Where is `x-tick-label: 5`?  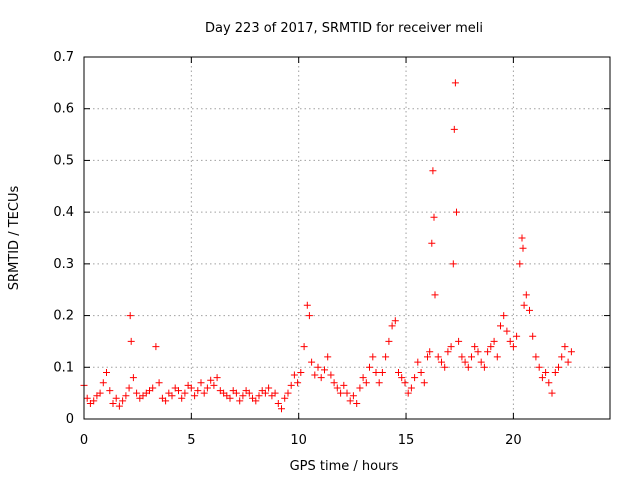
x-tick-label: 5 is located at coordinates (191, 440).